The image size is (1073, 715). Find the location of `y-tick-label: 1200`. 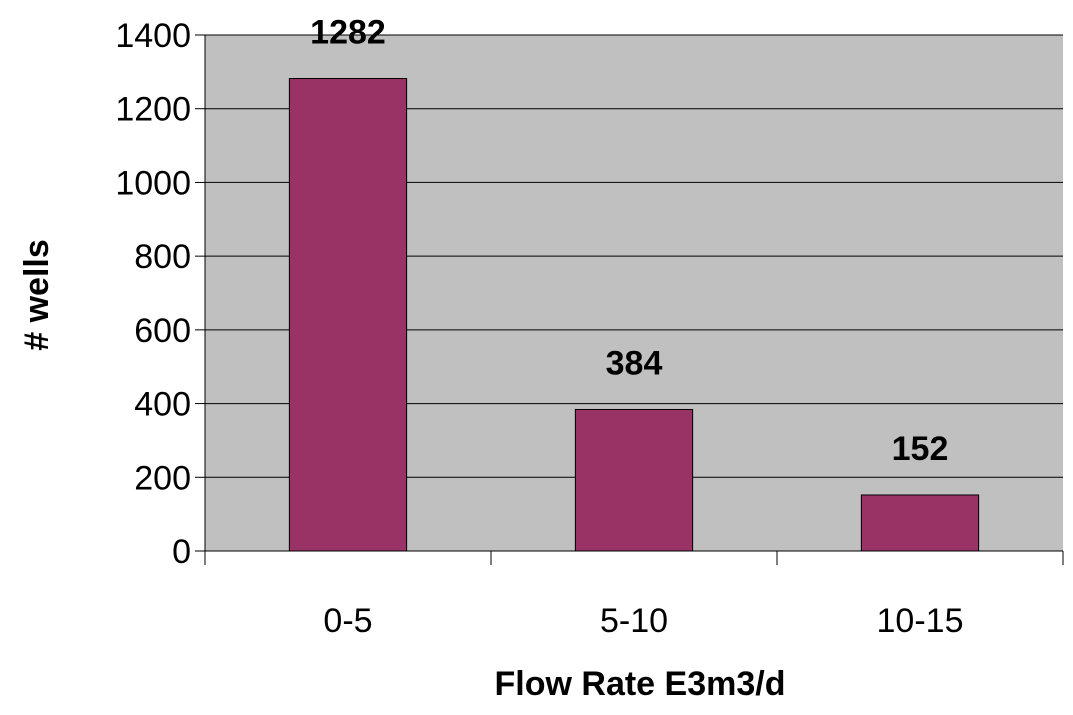

y-tick-label: 1200 is located at coordinates (153, 110).